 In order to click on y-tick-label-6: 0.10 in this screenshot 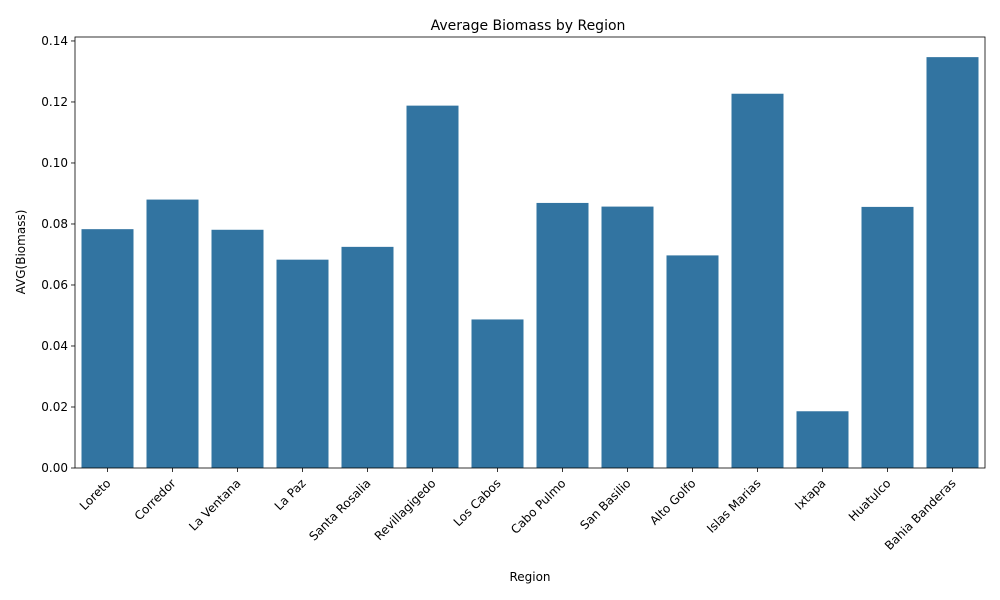, I will do `click(54, 163)`.